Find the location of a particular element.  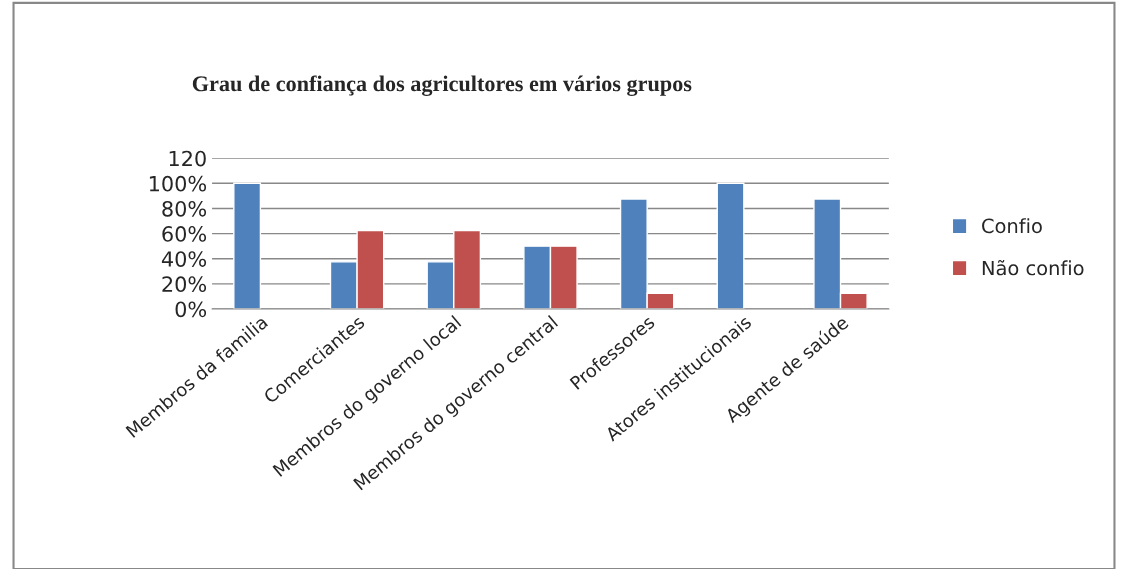

legend-label: Confio is located at coordinates (1012, 226).